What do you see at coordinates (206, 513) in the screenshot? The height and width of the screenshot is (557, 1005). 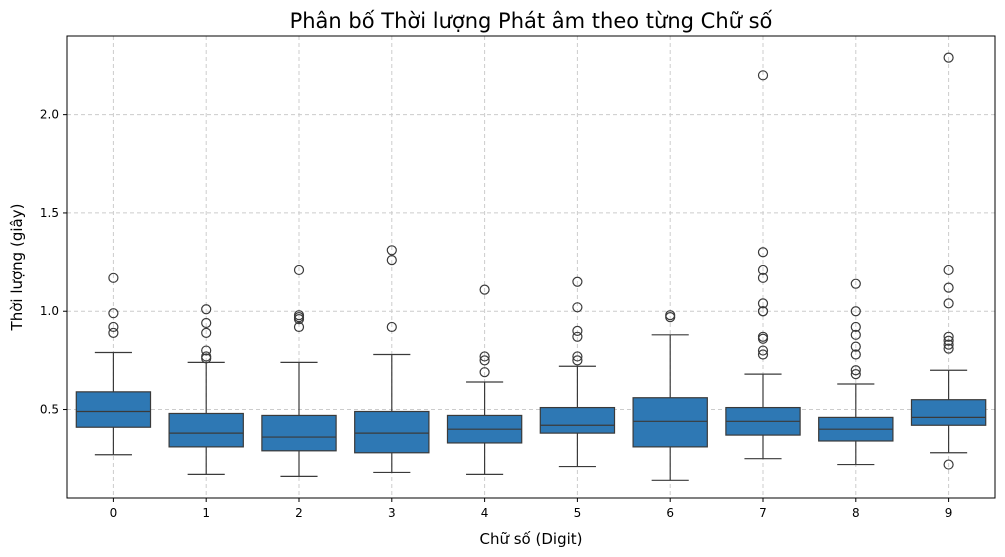 I see `x-tick-label: 1` at bounding box center [206, 513].